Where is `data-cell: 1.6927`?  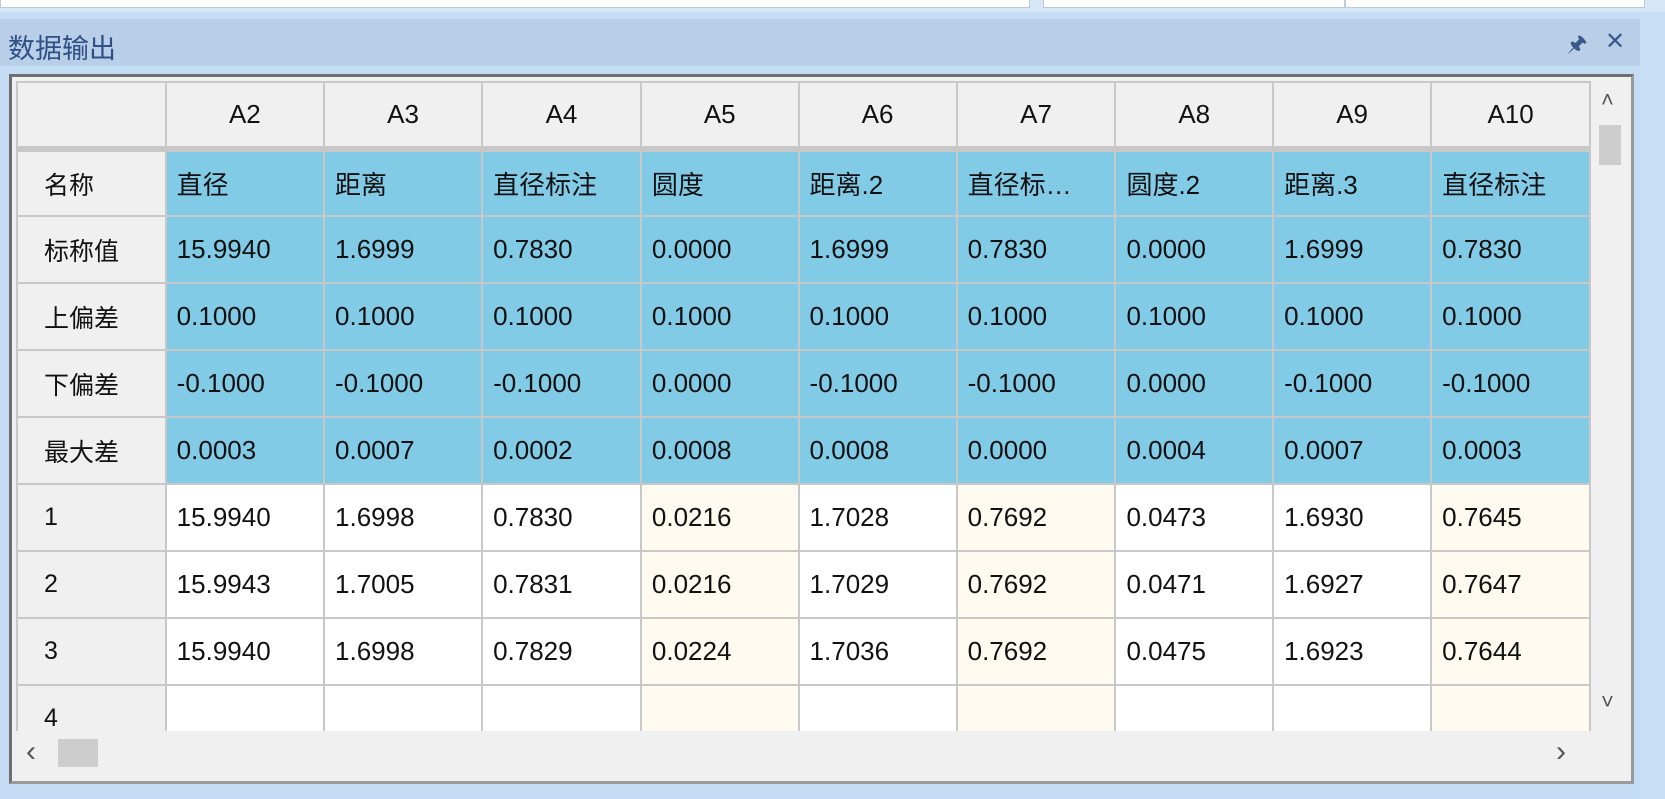 data-cell: 1.6927 is located at coordinates (1352, 584).